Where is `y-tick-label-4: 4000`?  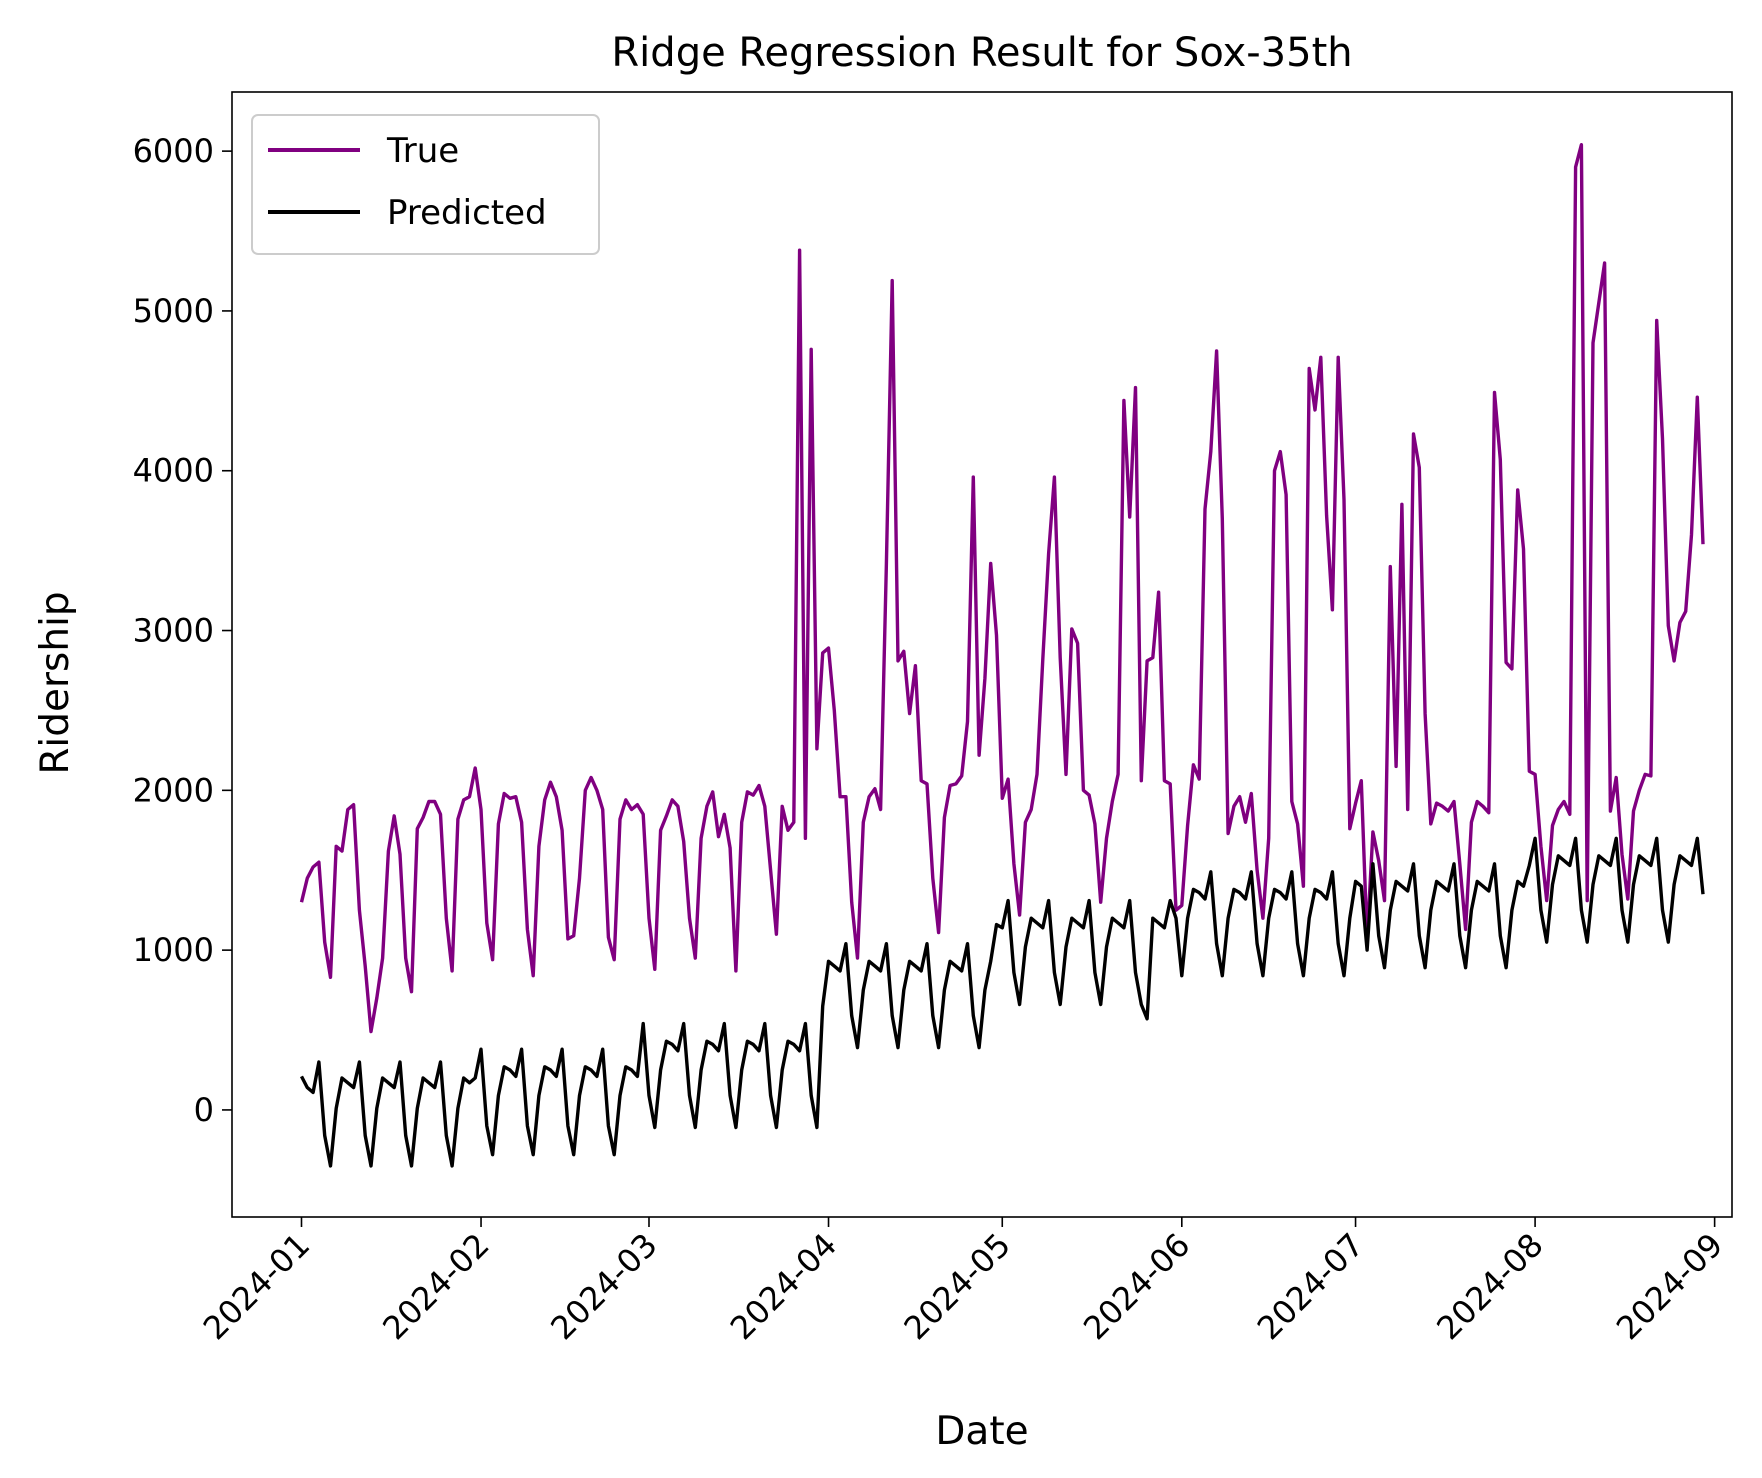
y-tick-label-4: 4000 is located at coordinates (173, 471).